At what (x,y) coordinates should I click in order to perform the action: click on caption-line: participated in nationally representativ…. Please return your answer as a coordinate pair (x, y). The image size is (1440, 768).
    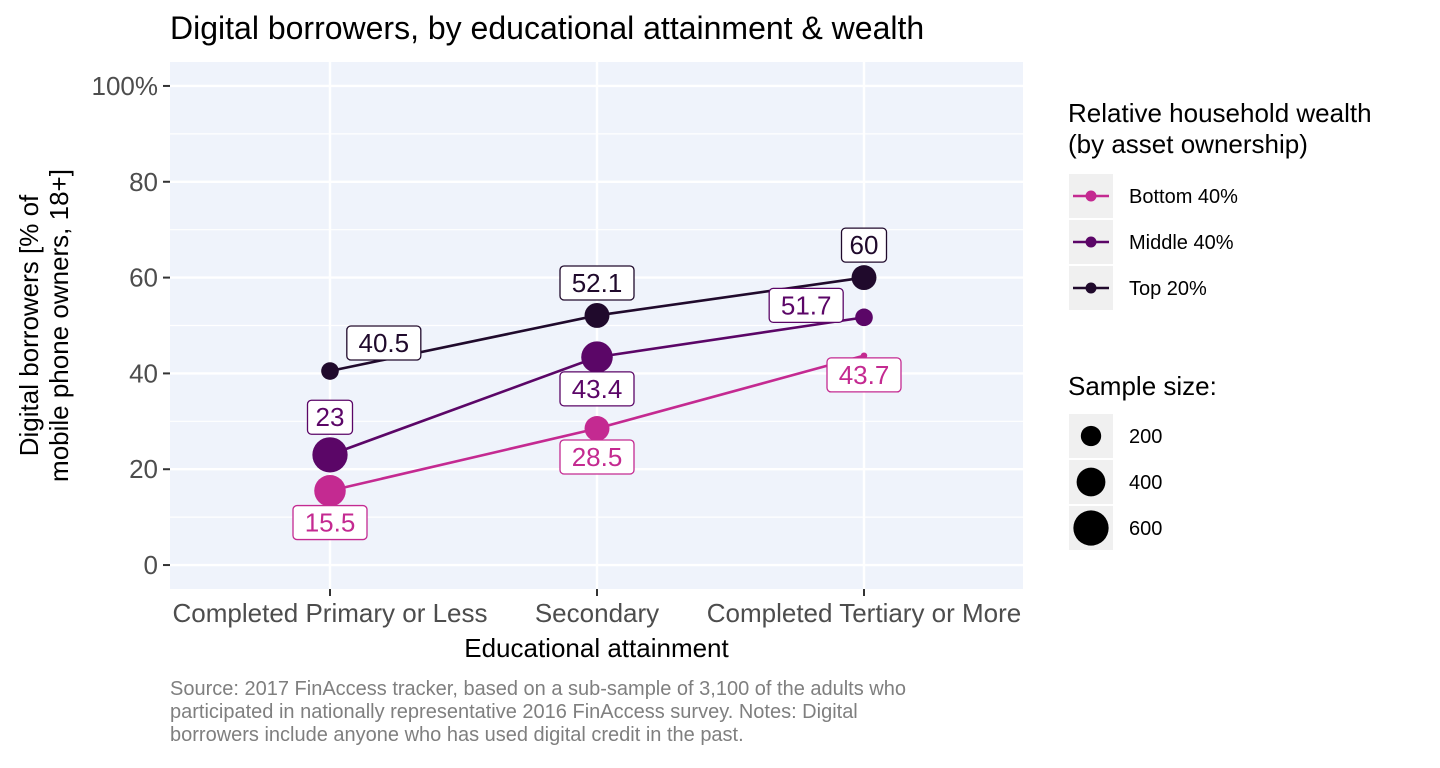
    Looking at the image, I should click on (514, 712).